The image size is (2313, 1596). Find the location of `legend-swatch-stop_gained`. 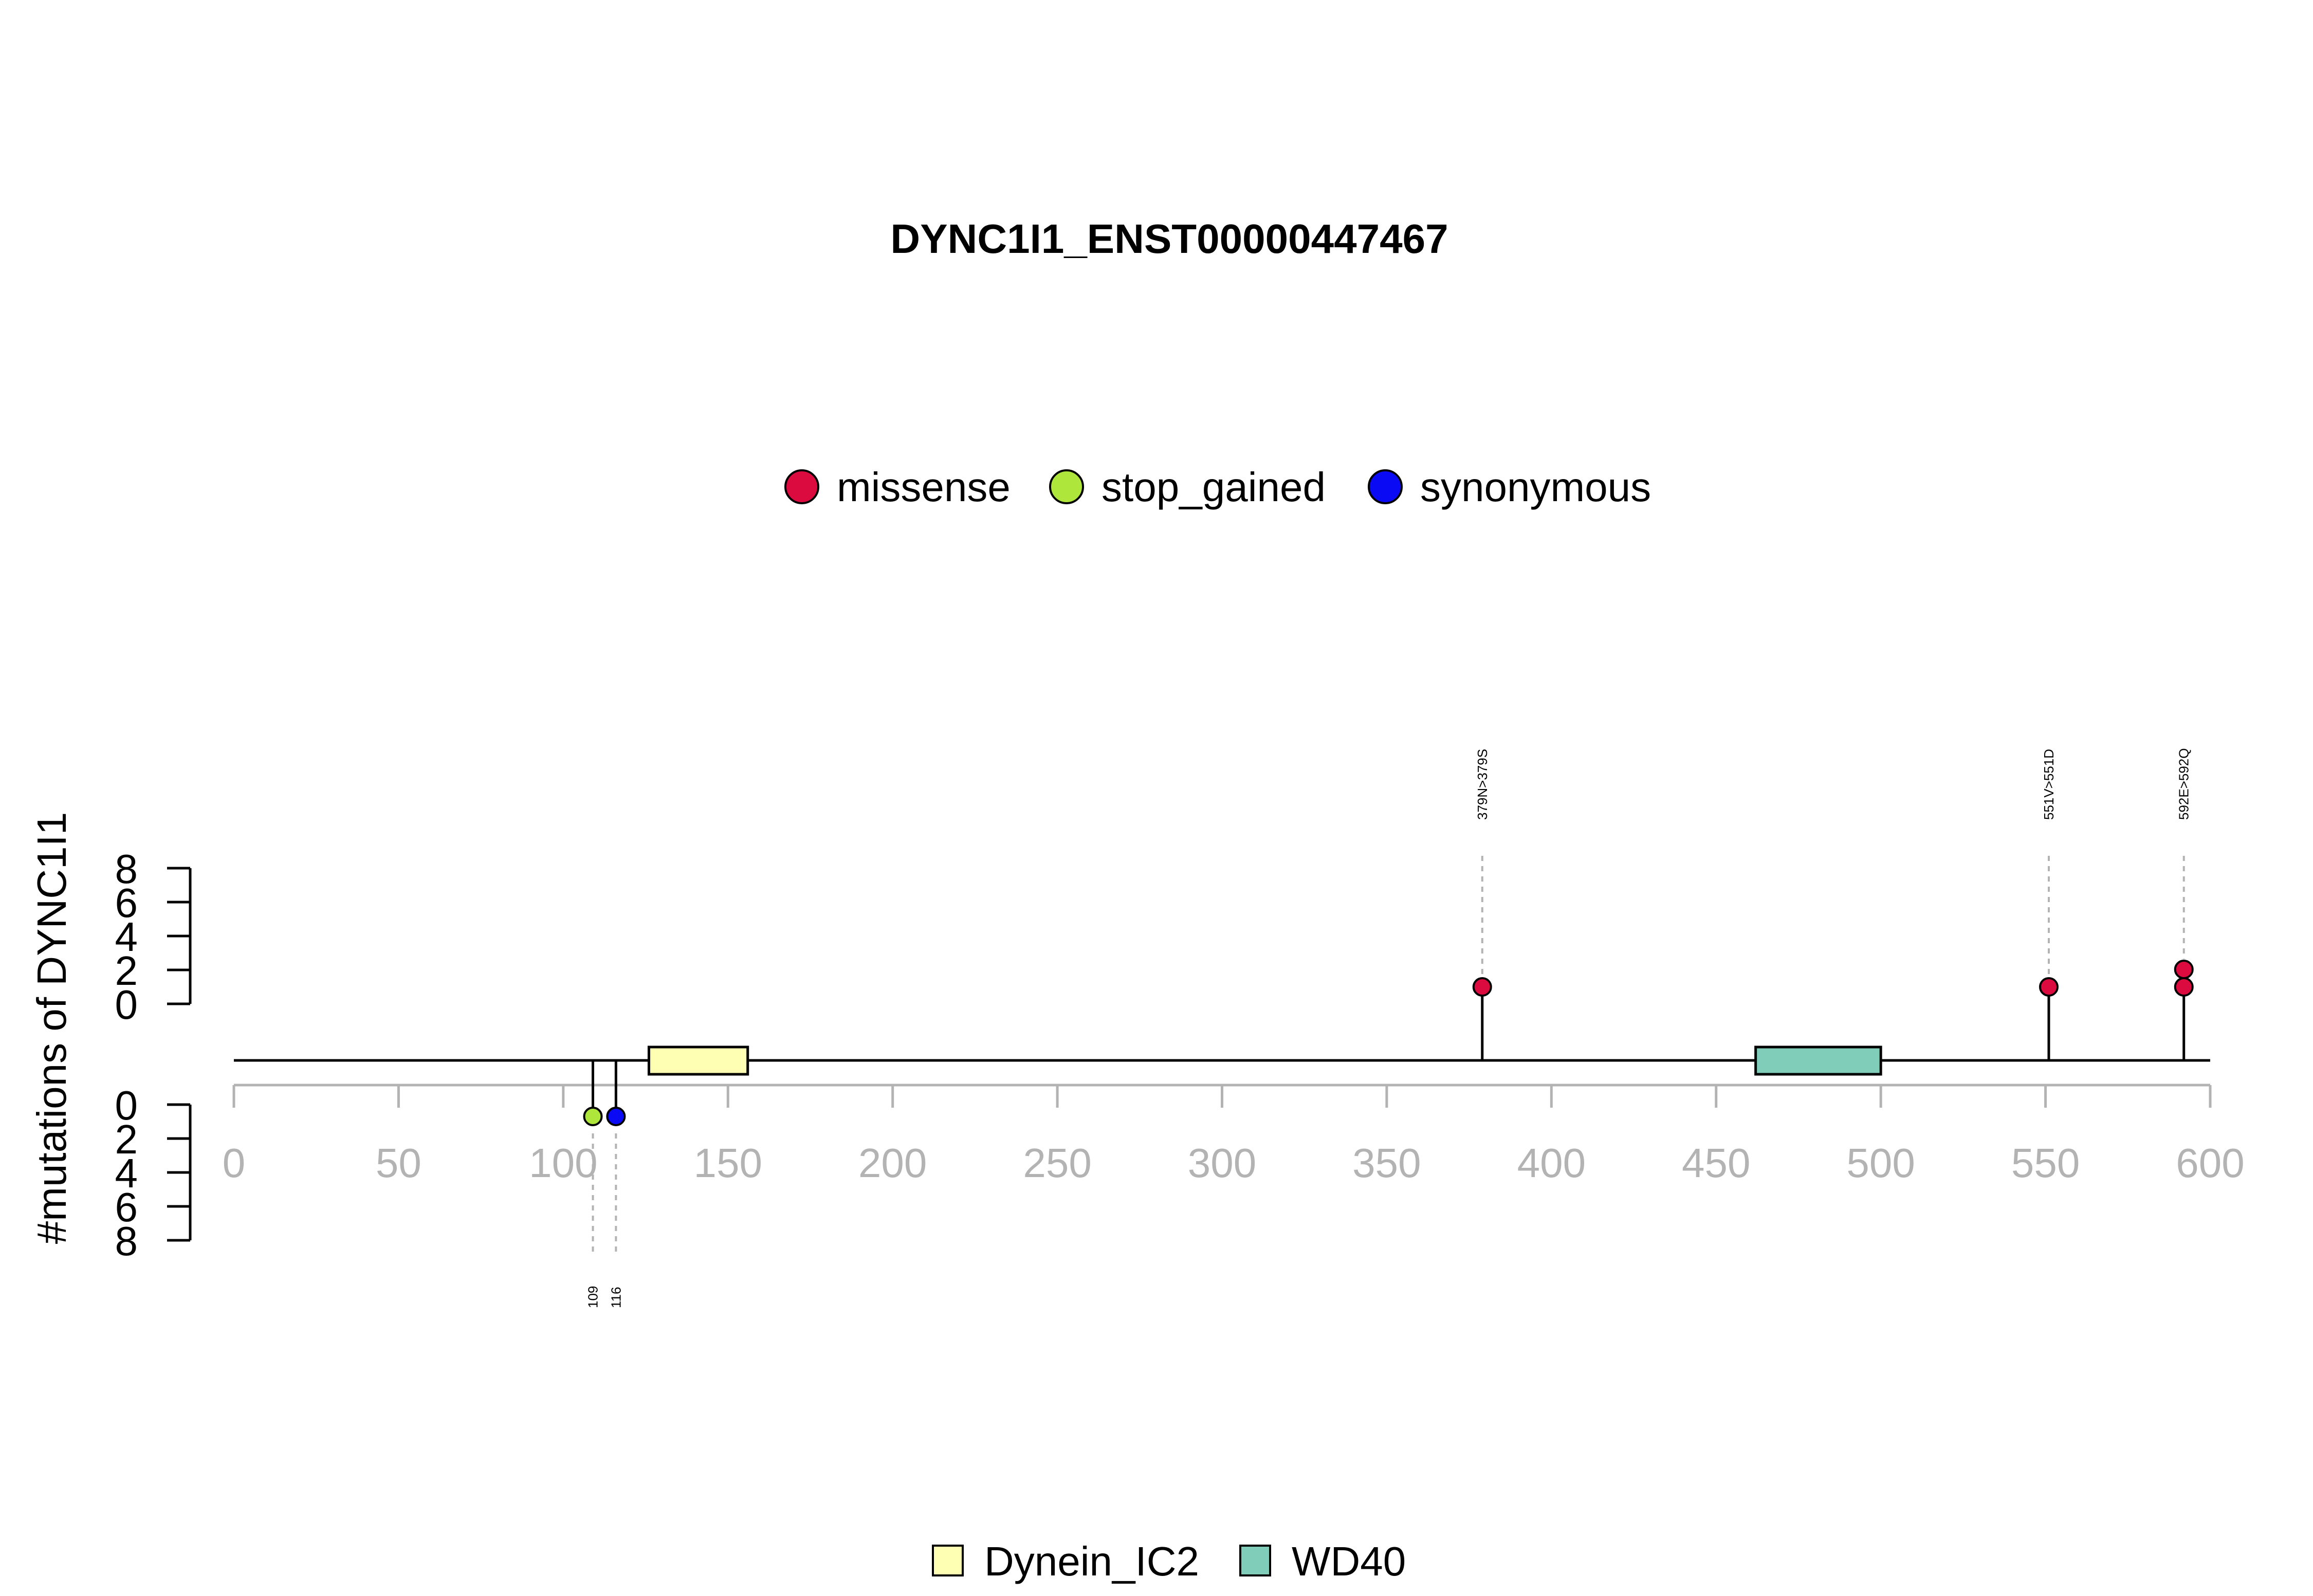

legend-swatch-stop_gained is located at coordinates (1066, 487).